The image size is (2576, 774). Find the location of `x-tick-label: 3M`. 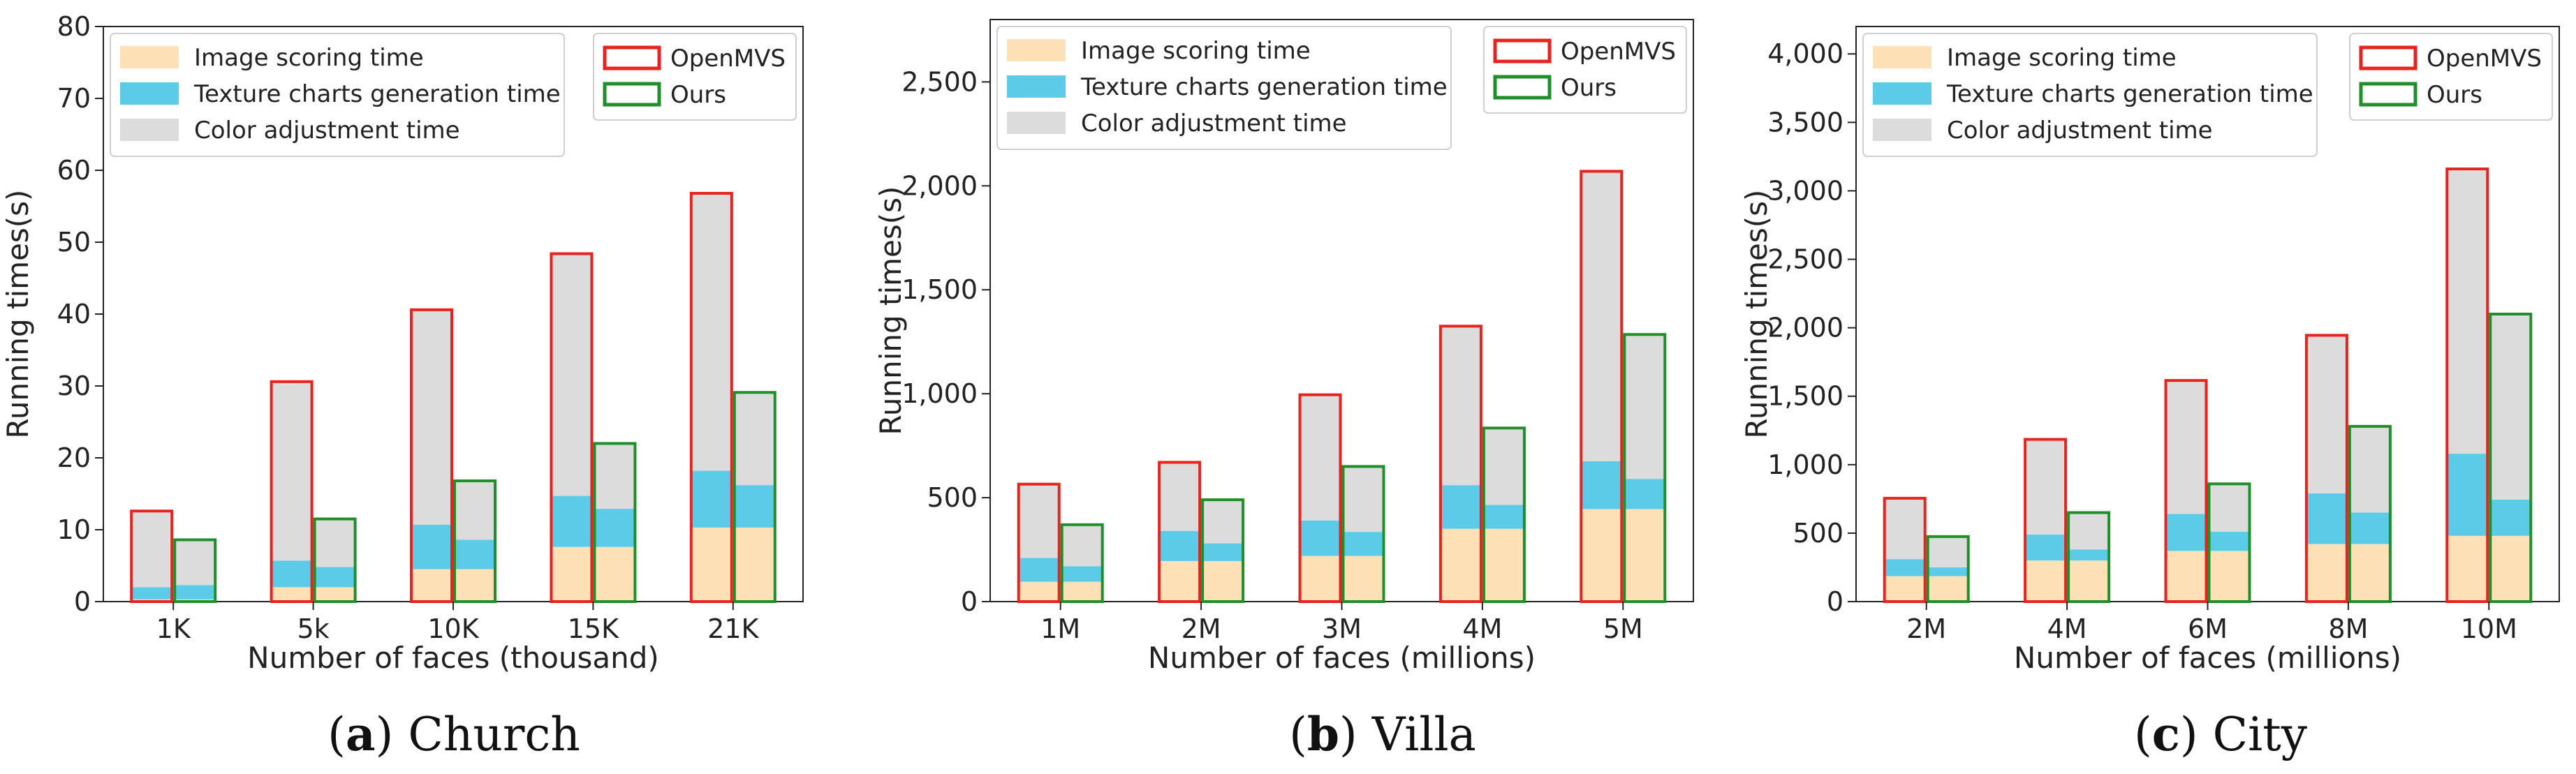

x-tick-label: 3M is located at coordinates (1342, 628).